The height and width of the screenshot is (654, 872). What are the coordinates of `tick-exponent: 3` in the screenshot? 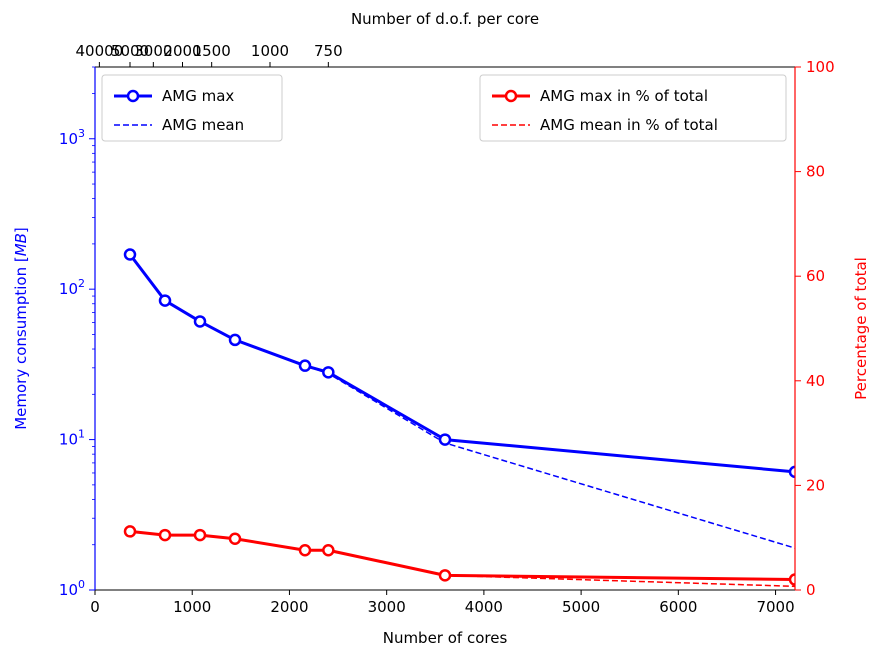 It's located at (81, 133).